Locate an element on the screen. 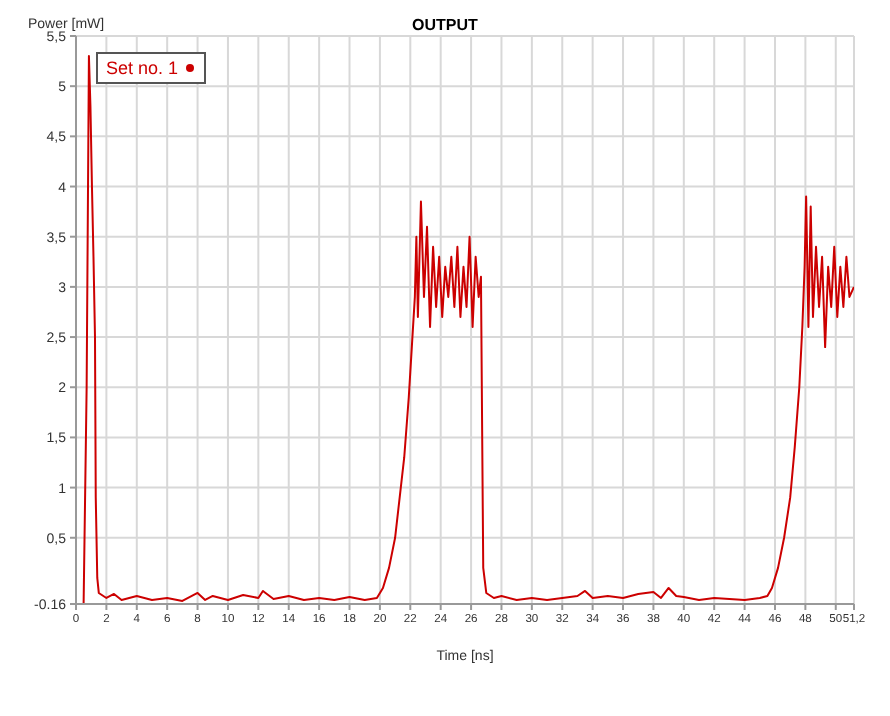 The height and width of the screenshot is (716, 890). legend-label: Set no. 1 is located at coordinates (143, 68).